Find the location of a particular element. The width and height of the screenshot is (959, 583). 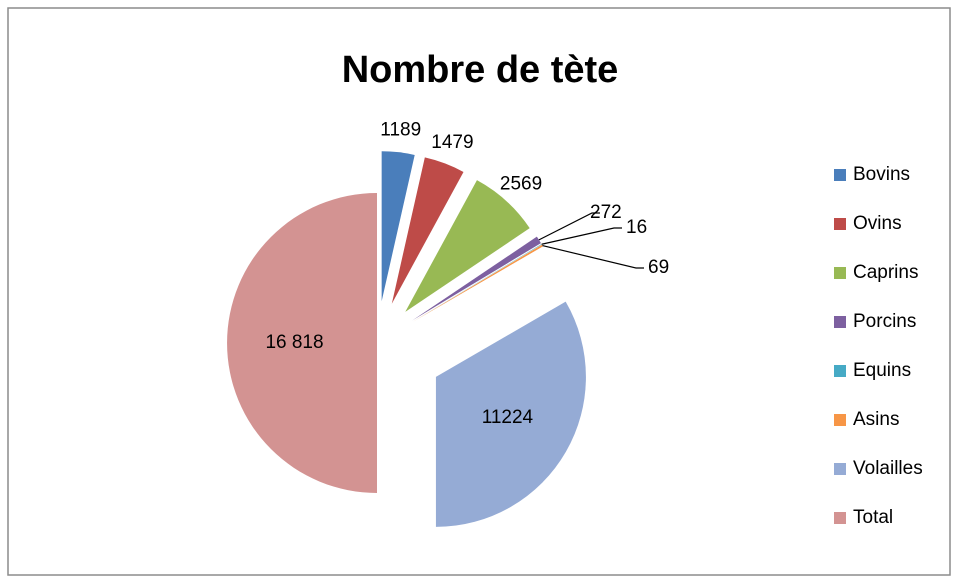

data-label: 2569 is located at coordinates (521, 184).